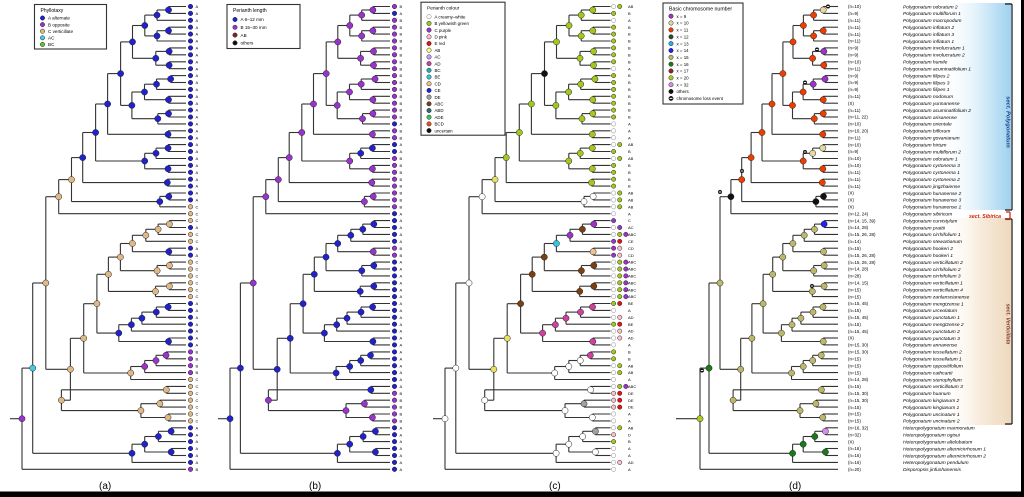 The image size is (1024, 497). I want to click on svg-text: Polygonatum hirtum, so click(925, 145).